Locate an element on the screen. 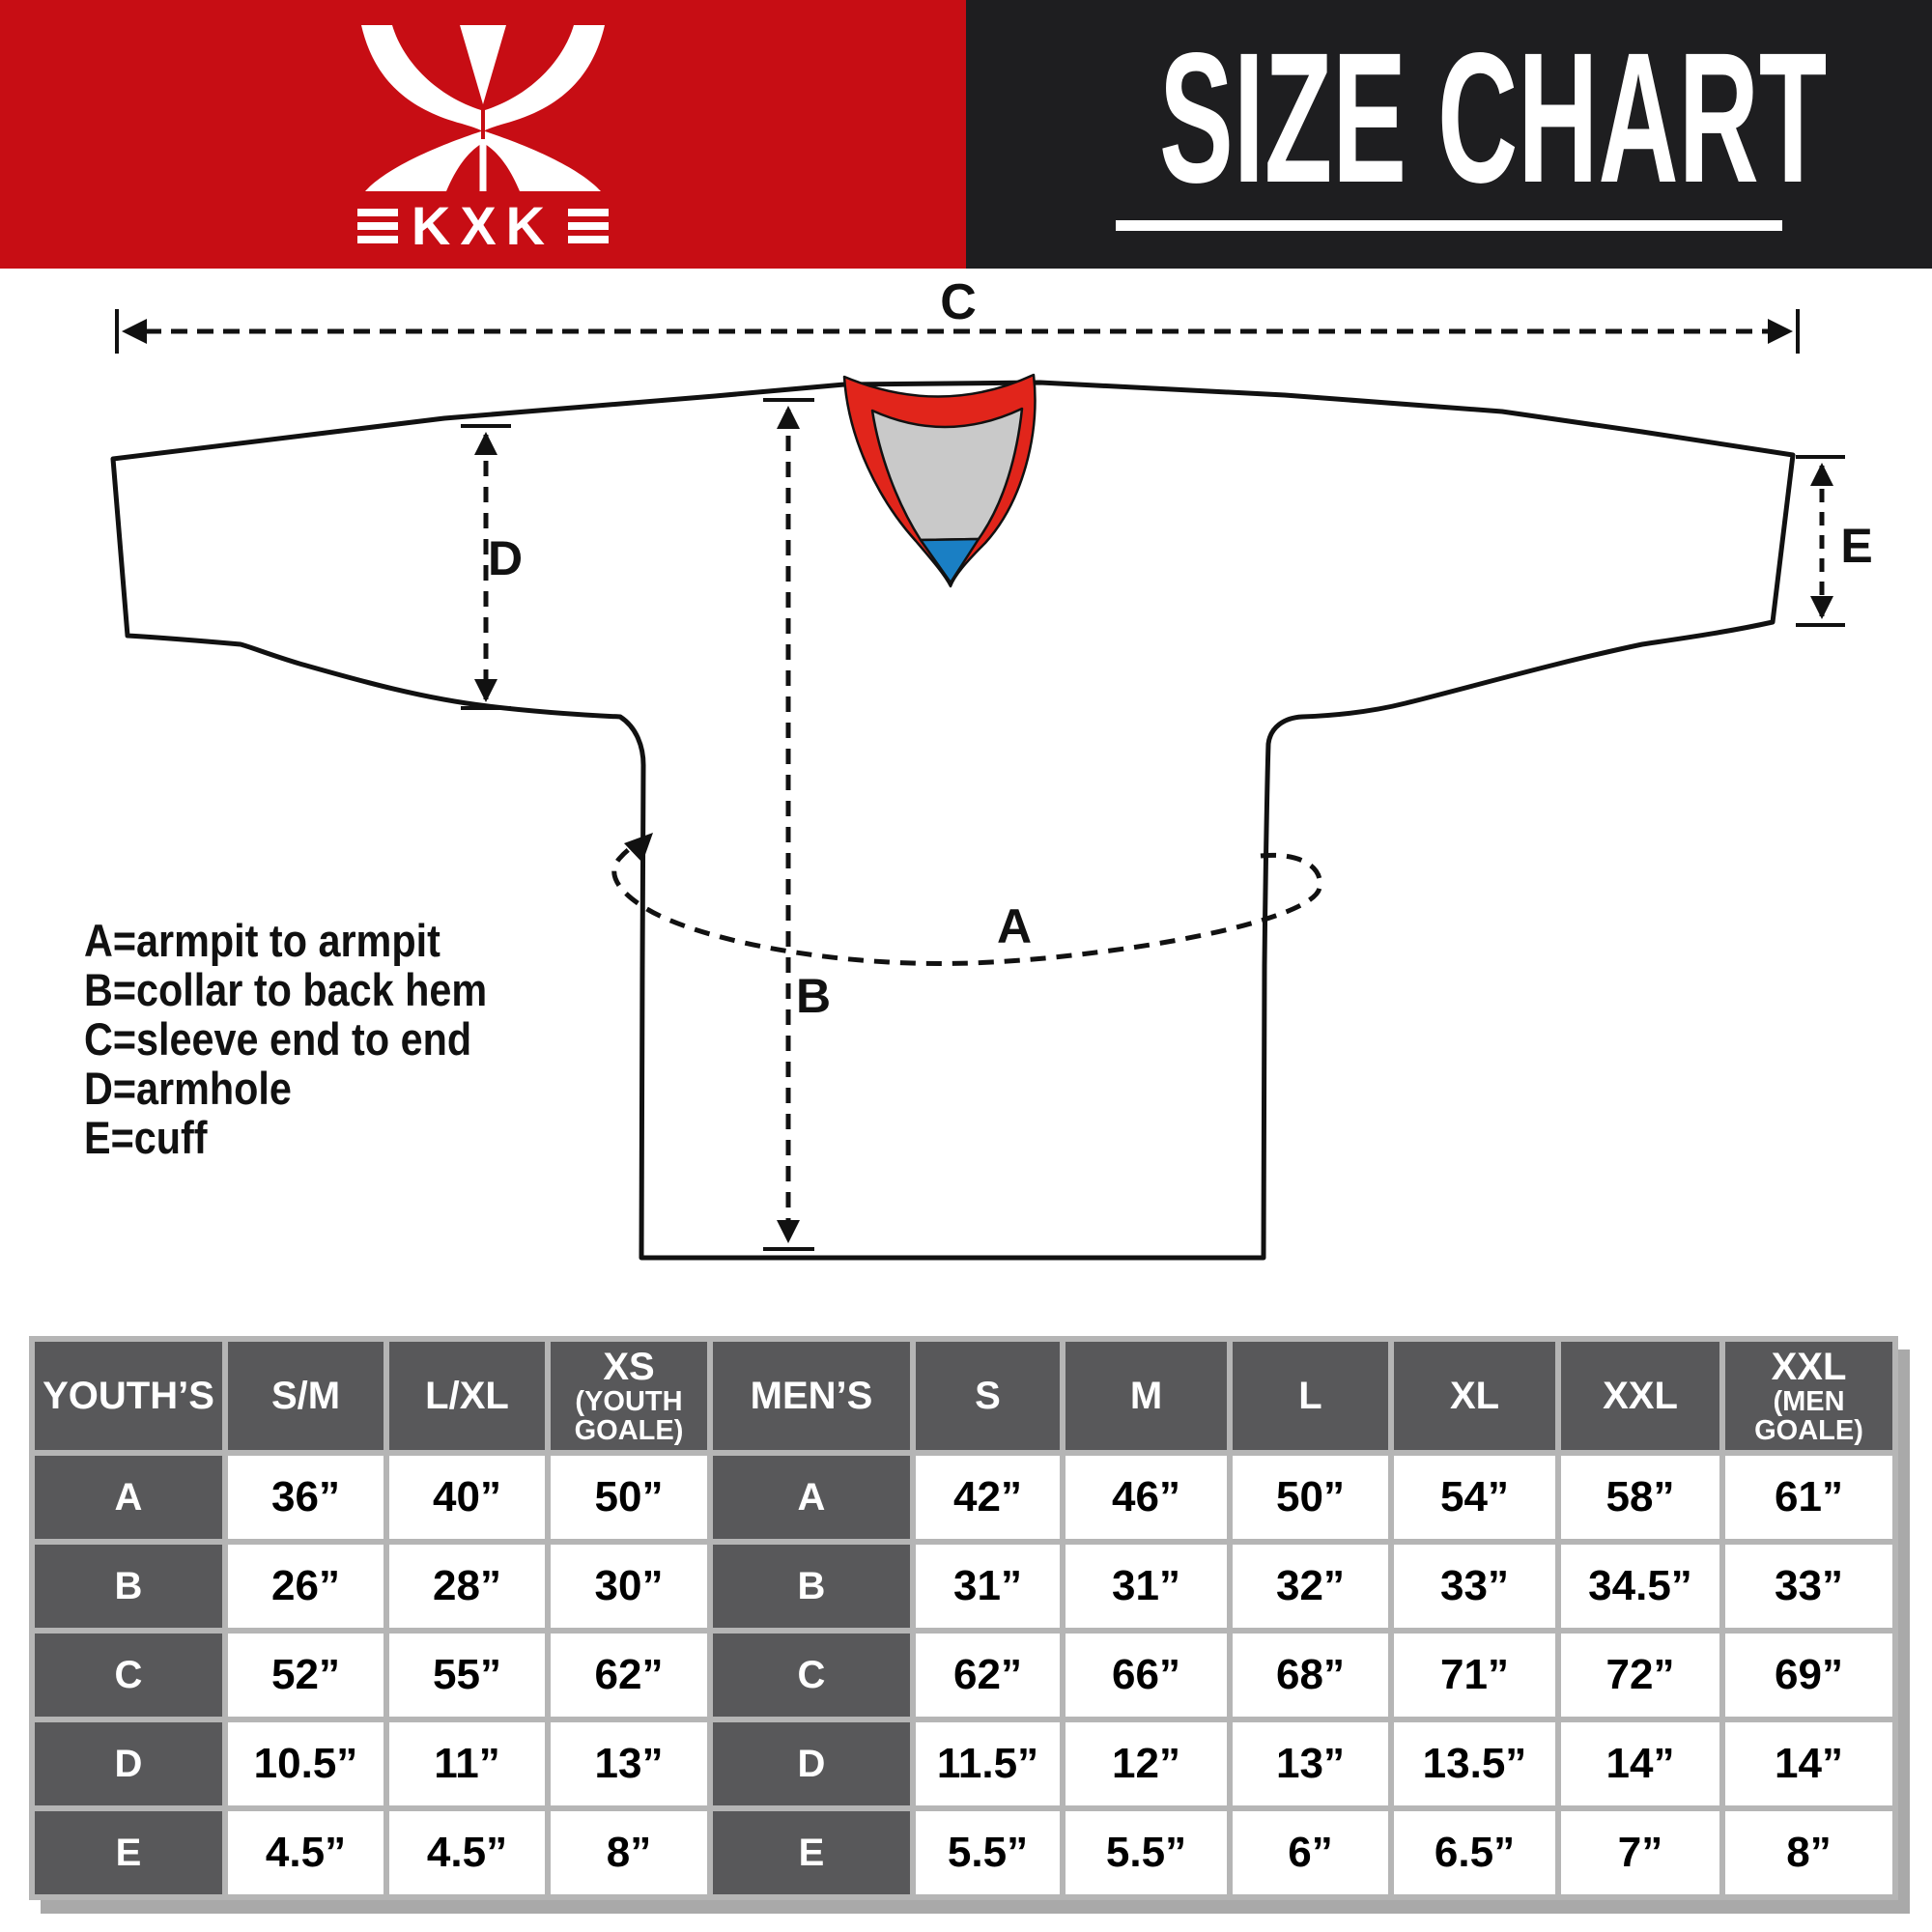  table-row-e: E 4.5” 4.5” 8” E 5.5” 5.5” 6” 6.5” 7” 8” is located at coordinates (963, 1852).